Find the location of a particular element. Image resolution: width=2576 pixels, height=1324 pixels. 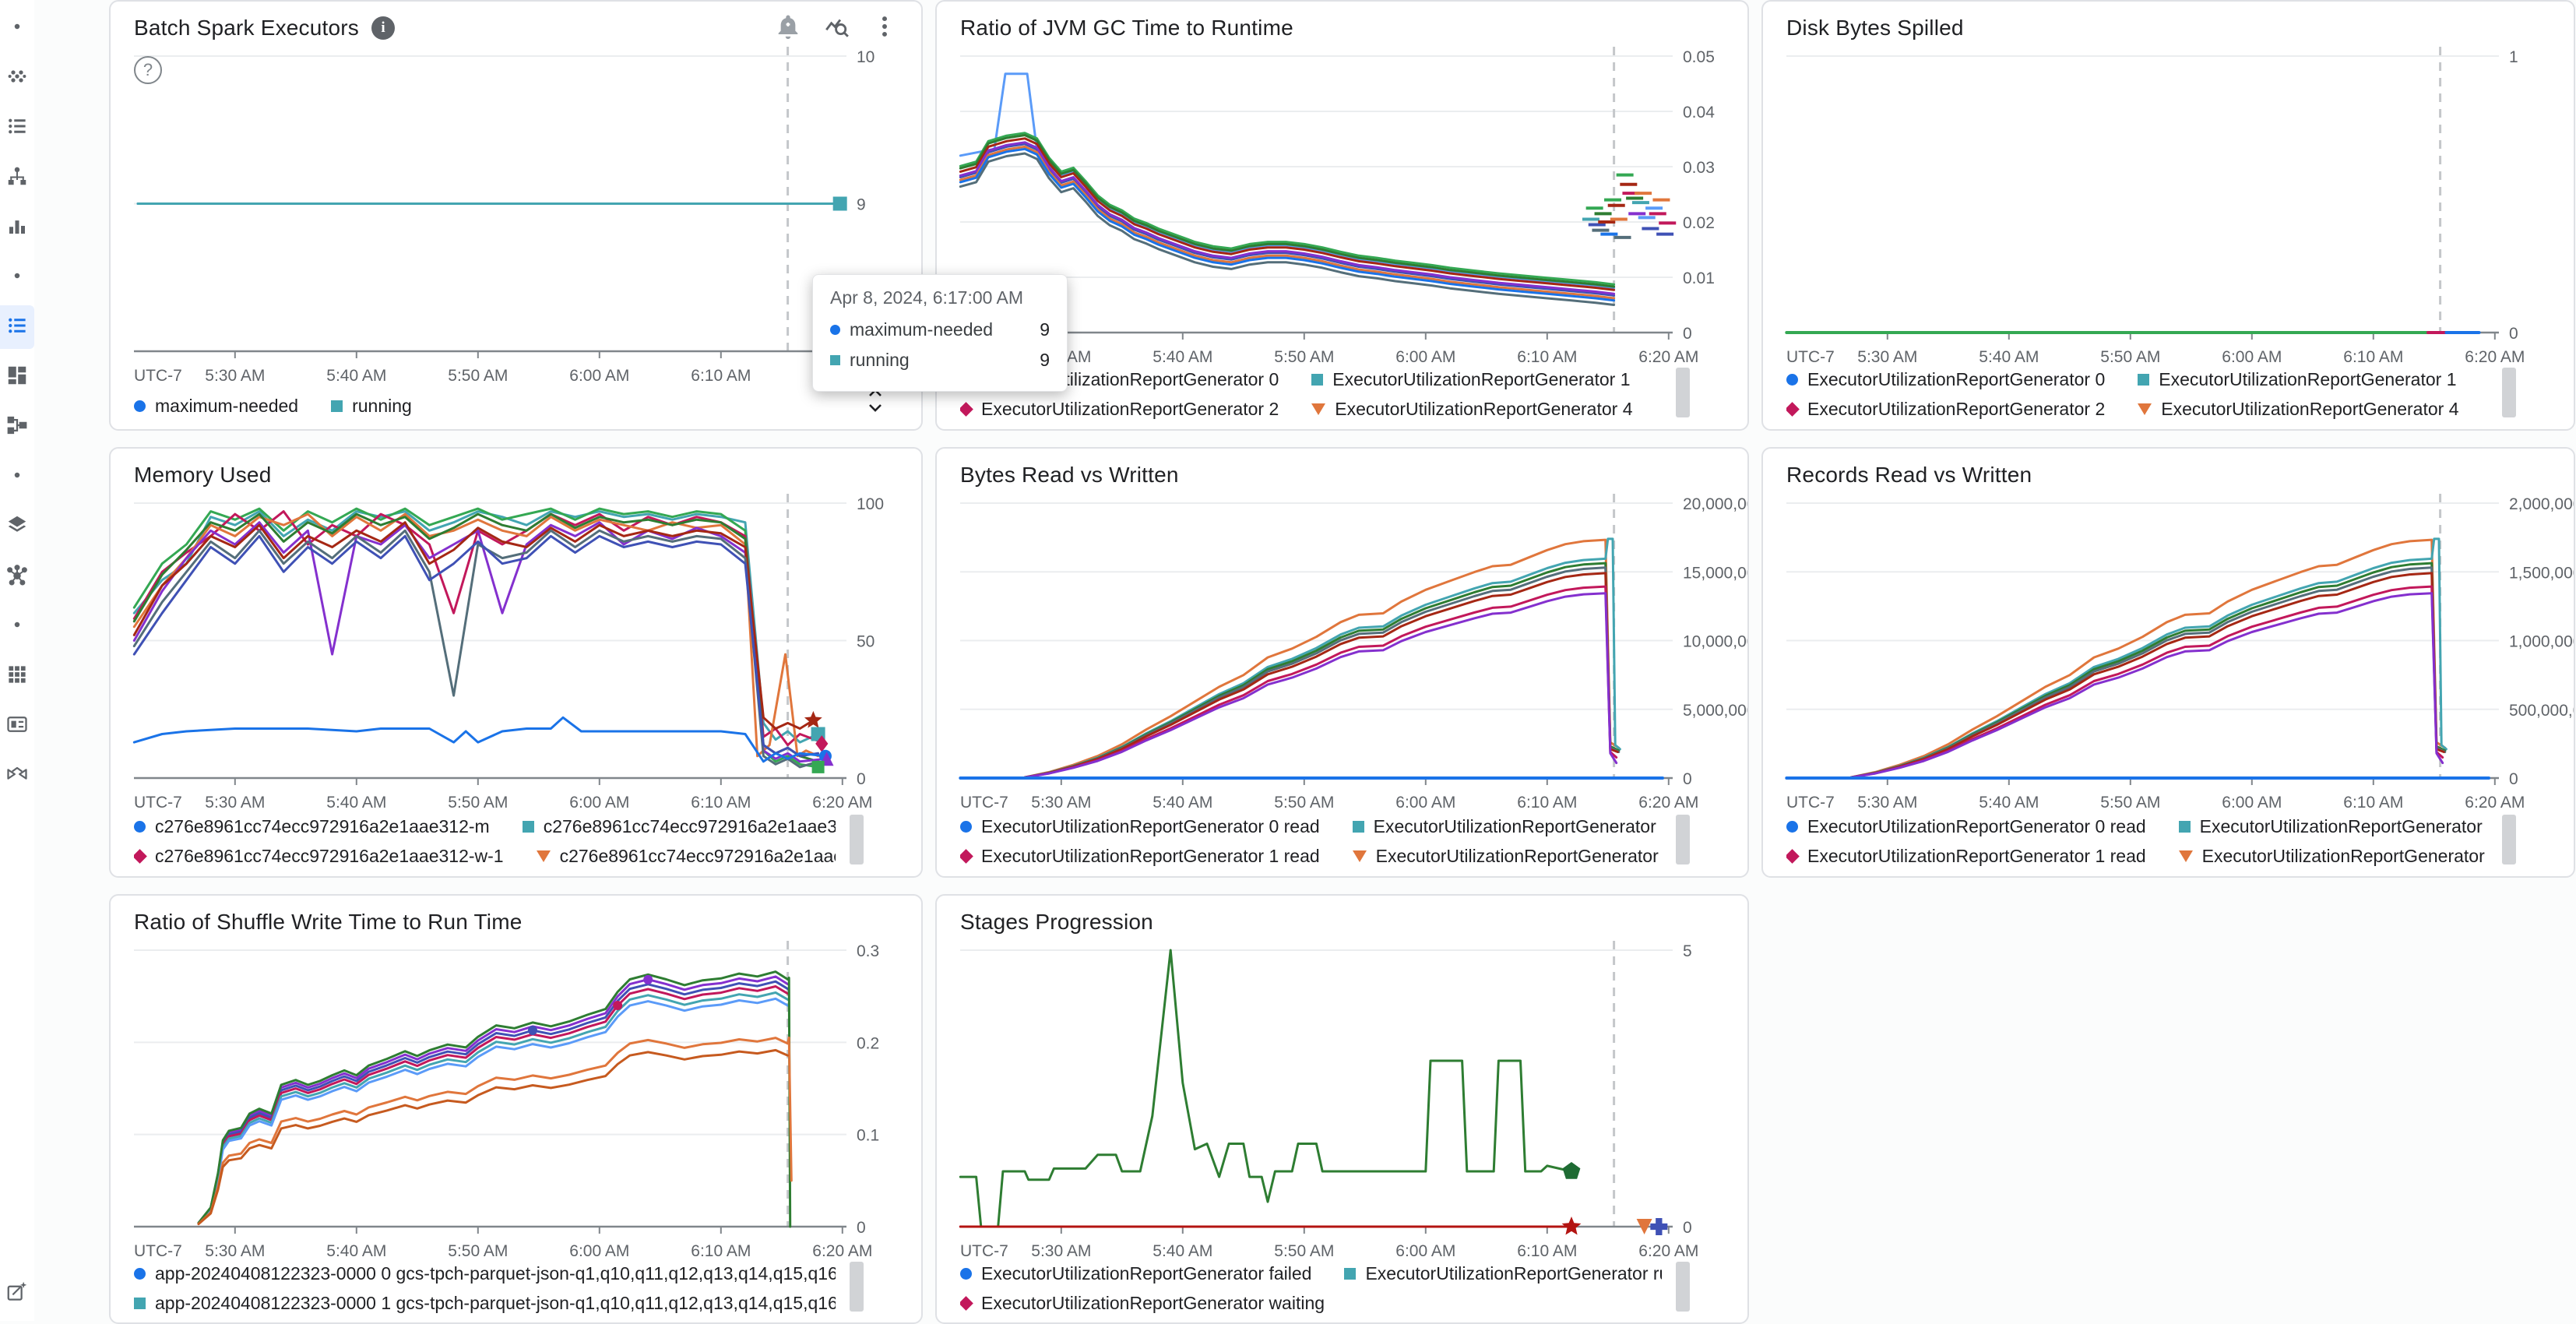

svg-text: UTC-7 is located at coordinates (158, 1251).